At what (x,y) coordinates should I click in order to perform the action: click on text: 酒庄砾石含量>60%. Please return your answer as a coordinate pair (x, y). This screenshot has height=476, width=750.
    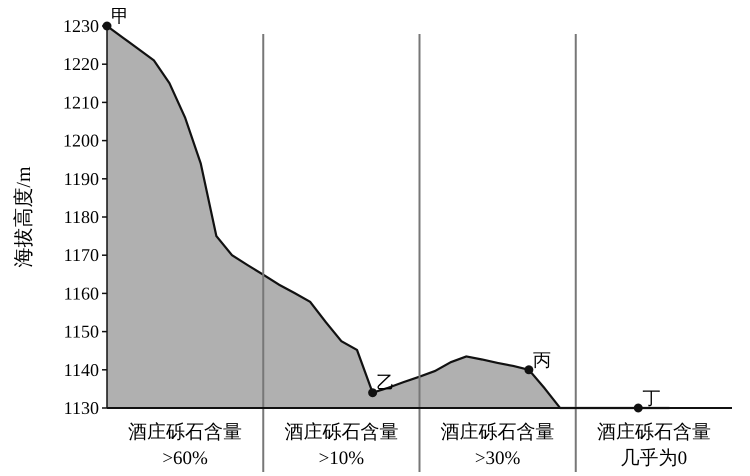
    Looking at the image, I should click on (185, 445).